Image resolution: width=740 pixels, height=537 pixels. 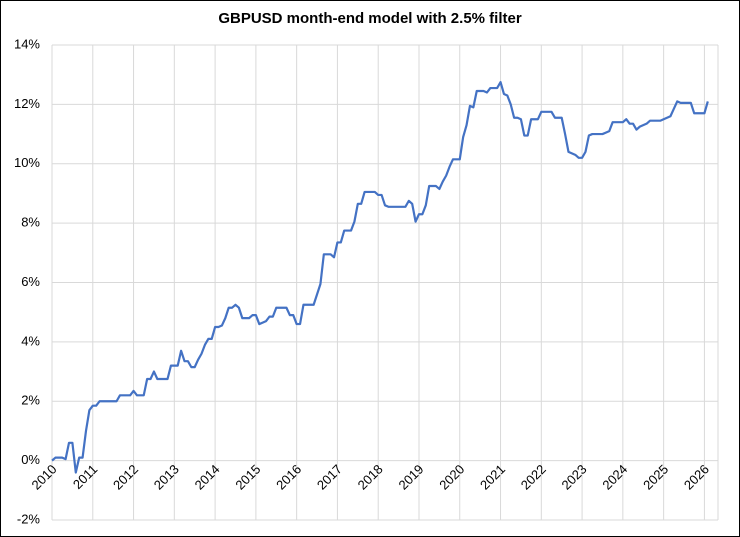 What do you see at coordinates (30, 281) in the screenshot?
I see `y-tick-label: 6%` at bounding box center [30, 281].